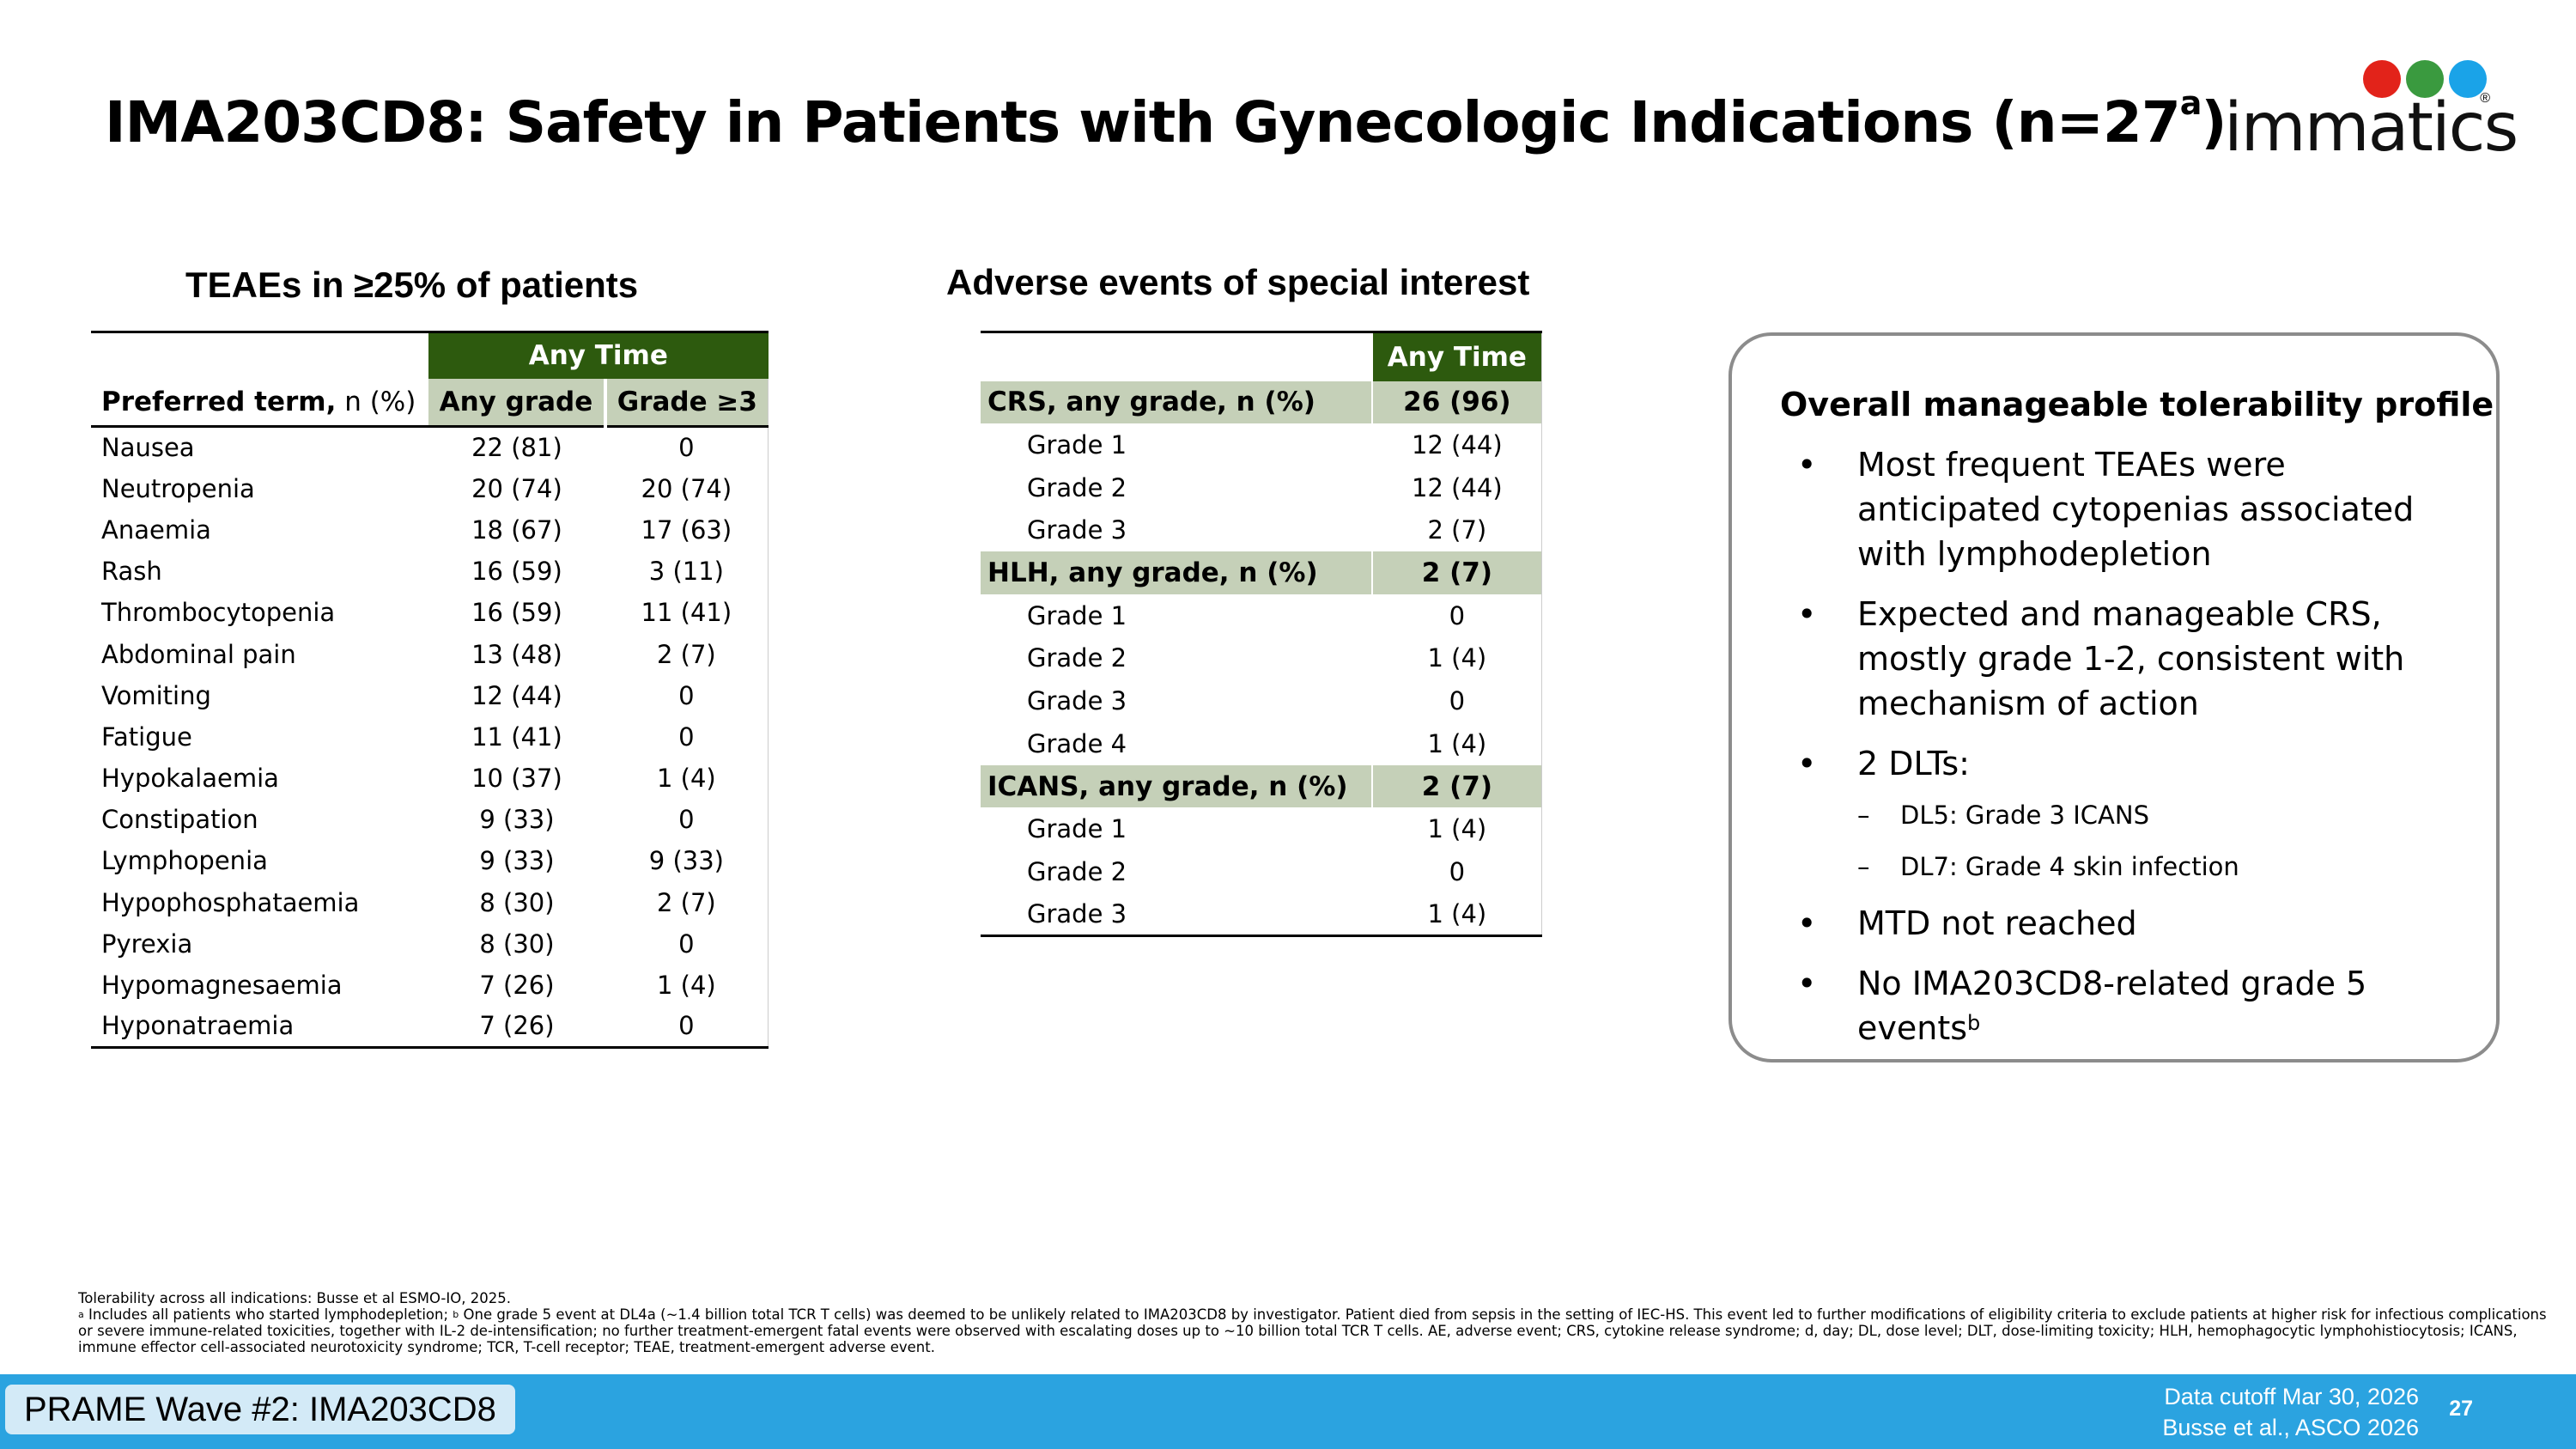 This screenshot has width=2576, height=1449. I want to click on table-row: Nausea 22 (81) 0, so click(430, 447).